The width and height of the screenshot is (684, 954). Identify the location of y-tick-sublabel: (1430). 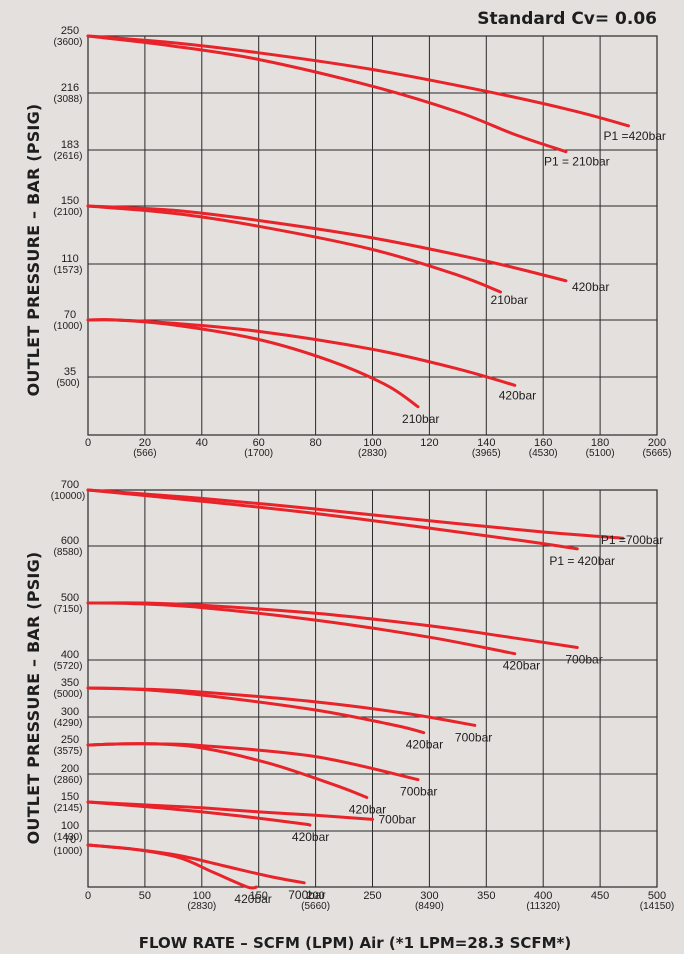
(68, 837).